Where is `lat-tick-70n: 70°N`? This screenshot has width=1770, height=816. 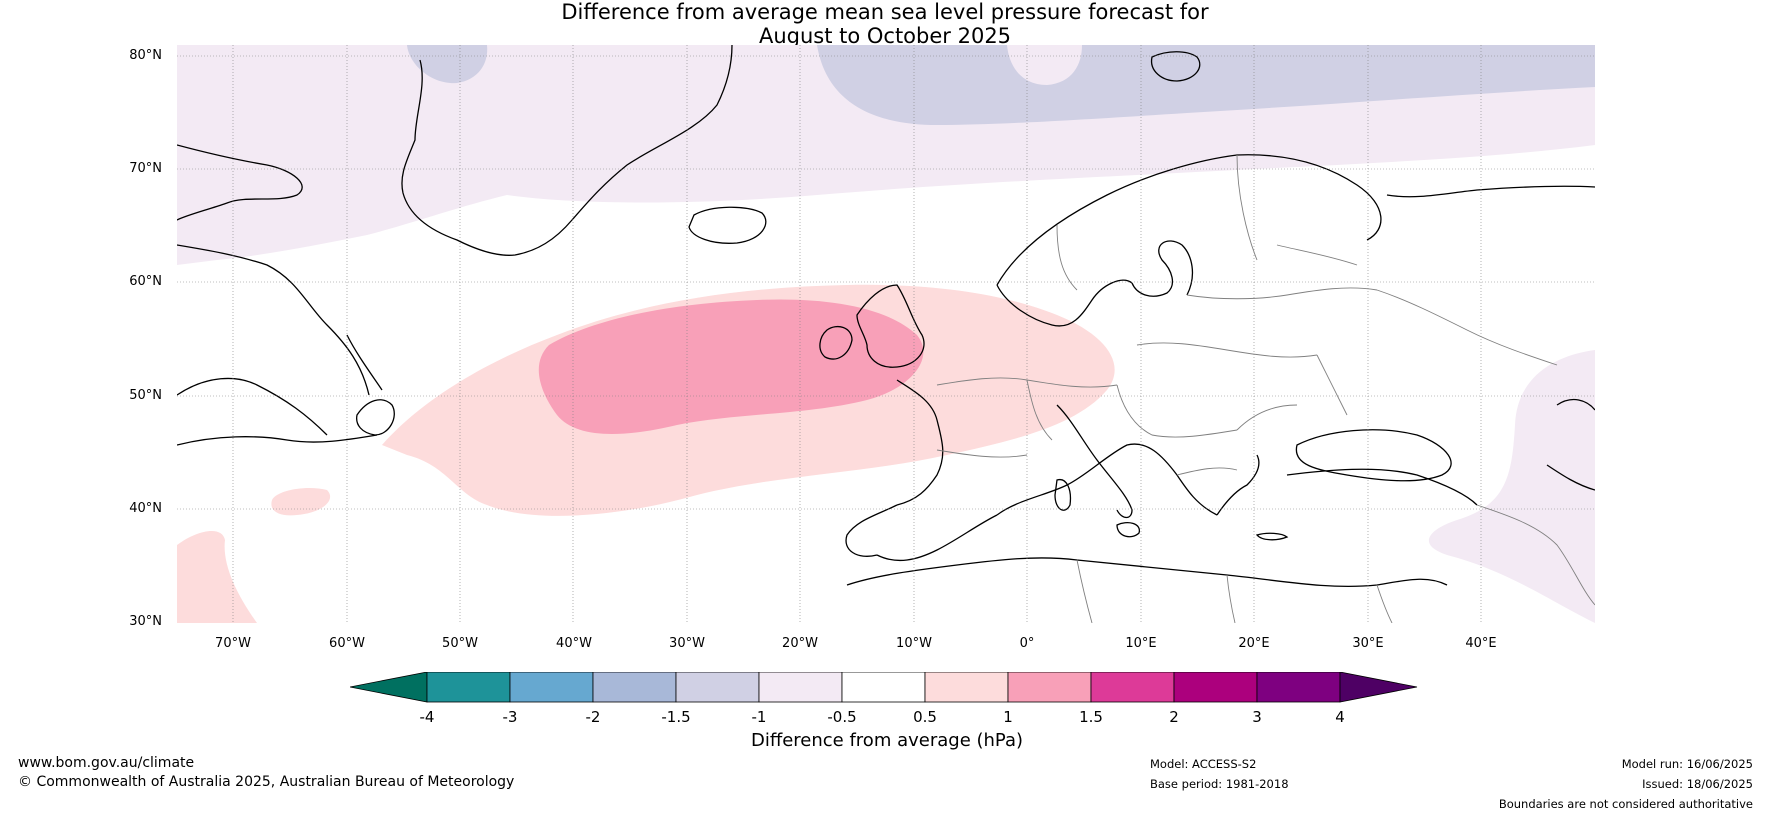
lat-tick-70n: 70°N is located at coordinates (145, 168).